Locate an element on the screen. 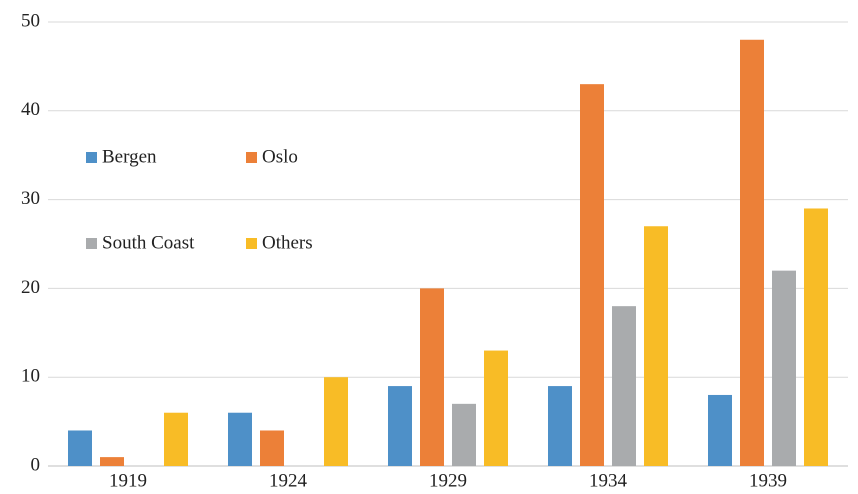 The height and width of the screenshot is (494, 858). y-tick-label: 10 is located at coordinates (30, 376).